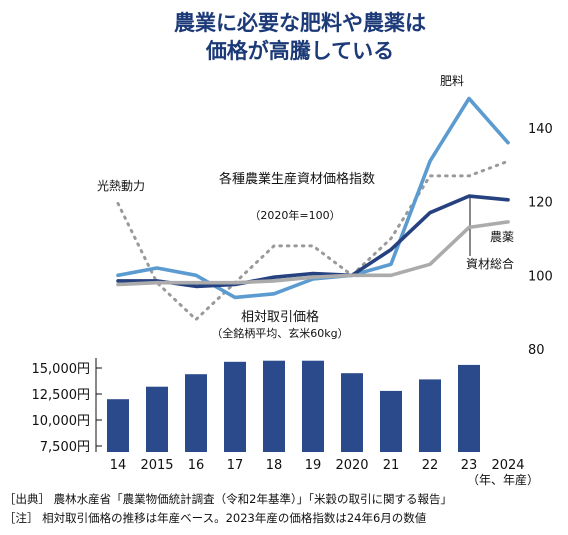  Describe the element at coordinates (313, 465) in the screenshot. I see `x-tick-label: 19` at that location.